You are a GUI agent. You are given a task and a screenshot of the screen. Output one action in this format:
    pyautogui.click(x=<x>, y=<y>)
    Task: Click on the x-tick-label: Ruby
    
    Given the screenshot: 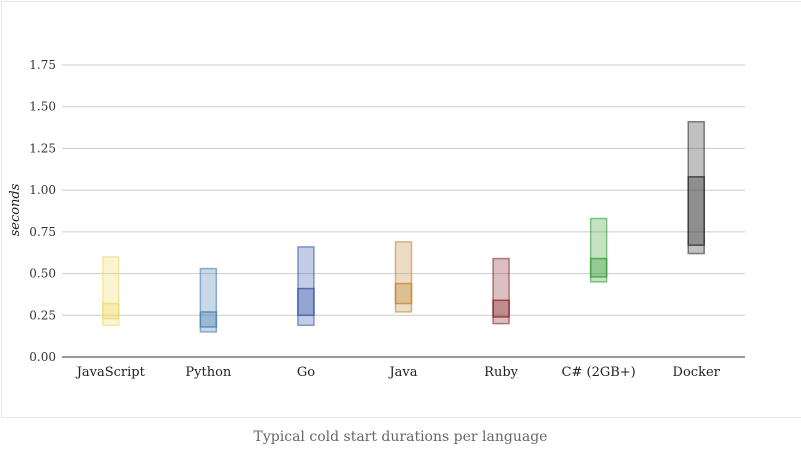 What is the action you would take?
    pyautogui.click(x=501, y=372)
    